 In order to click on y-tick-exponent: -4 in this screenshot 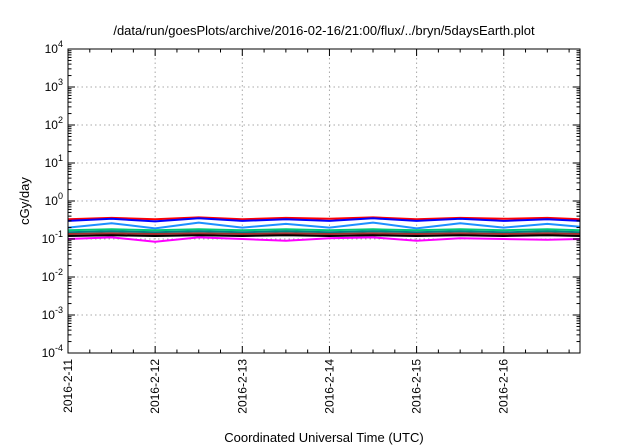, I will do `click(59, 348)`.